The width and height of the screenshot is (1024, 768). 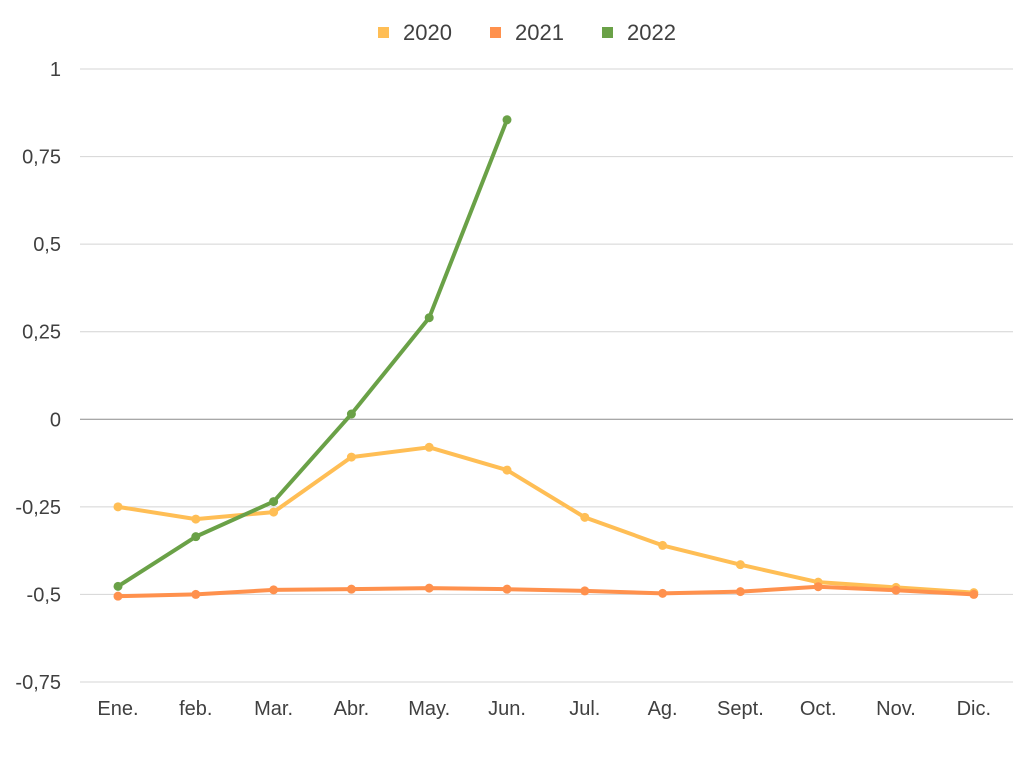 What do you see at coordinates (651, 32) in the screenshot?
I see `legend-label: 2022` at bounding box center [651, 32].